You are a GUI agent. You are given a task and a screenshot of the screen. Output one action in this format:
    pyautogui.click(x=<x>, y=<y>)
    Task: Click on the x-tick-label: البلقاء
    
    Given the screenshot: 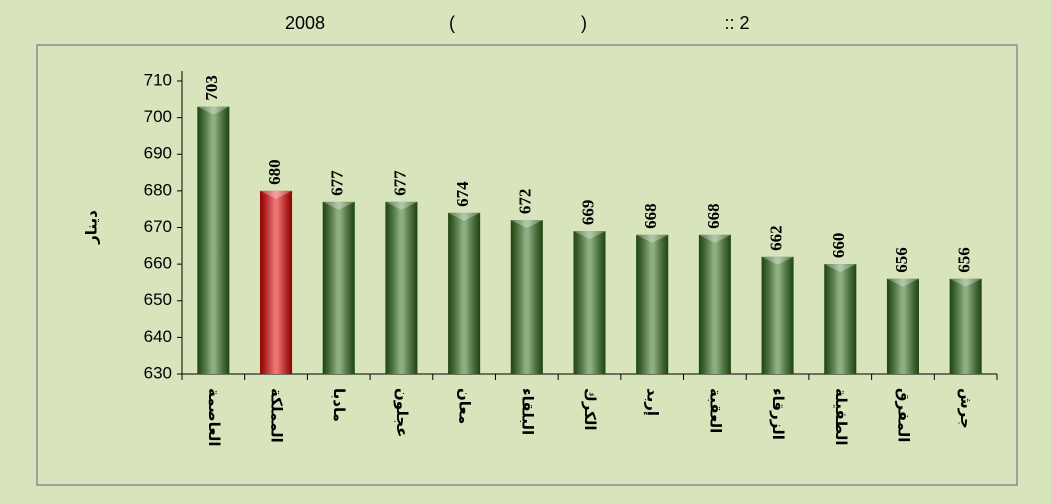 What is the action you would take?
    pyautogui.click(x=527, y=411)
    